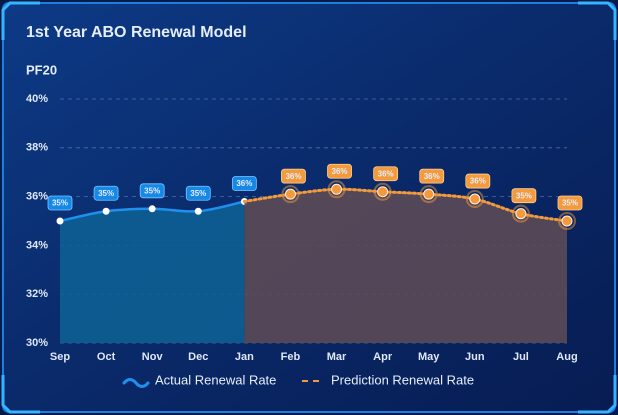  What do you see at coordinates (106, 357) in the screenshot?
I see `x-tick-label: Oct` at bounding box center [106, 357].